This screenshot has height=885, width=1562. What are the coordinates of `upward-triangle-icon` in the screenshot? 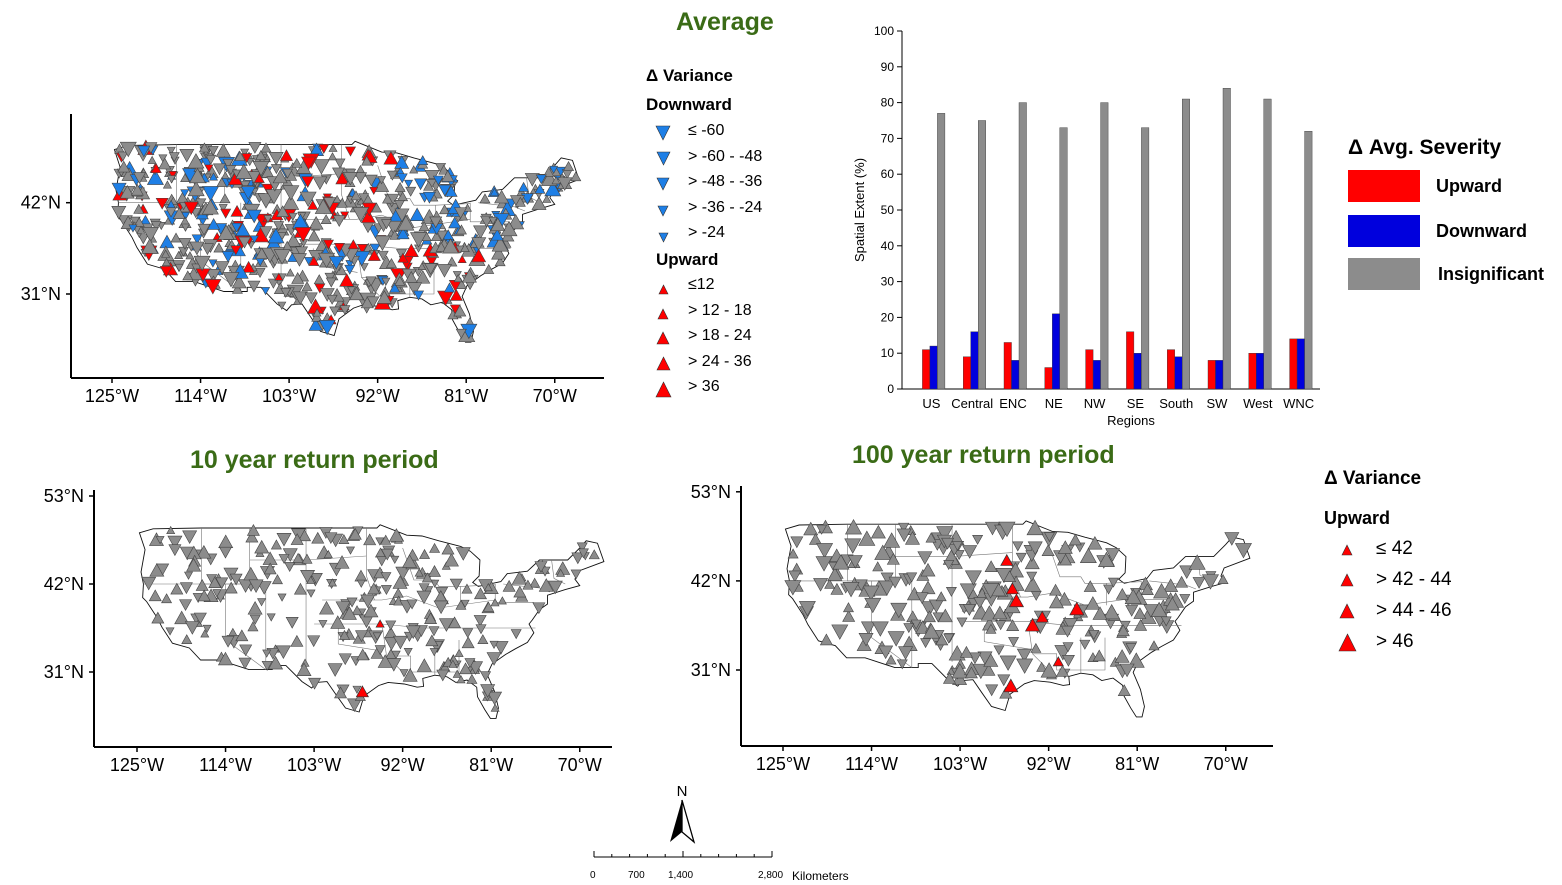 It's located at (663, 313).